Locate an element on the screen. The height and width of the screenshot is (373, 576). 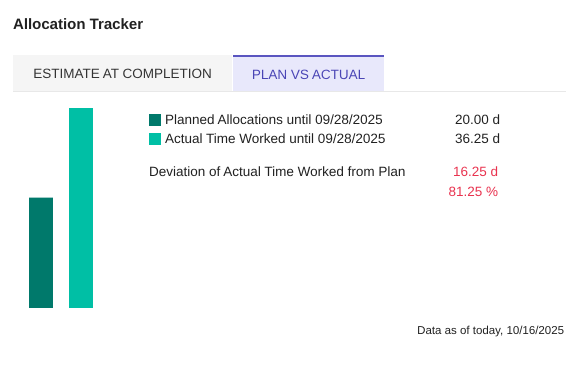
text: 81.25 % is located at coordinates (473, 191).